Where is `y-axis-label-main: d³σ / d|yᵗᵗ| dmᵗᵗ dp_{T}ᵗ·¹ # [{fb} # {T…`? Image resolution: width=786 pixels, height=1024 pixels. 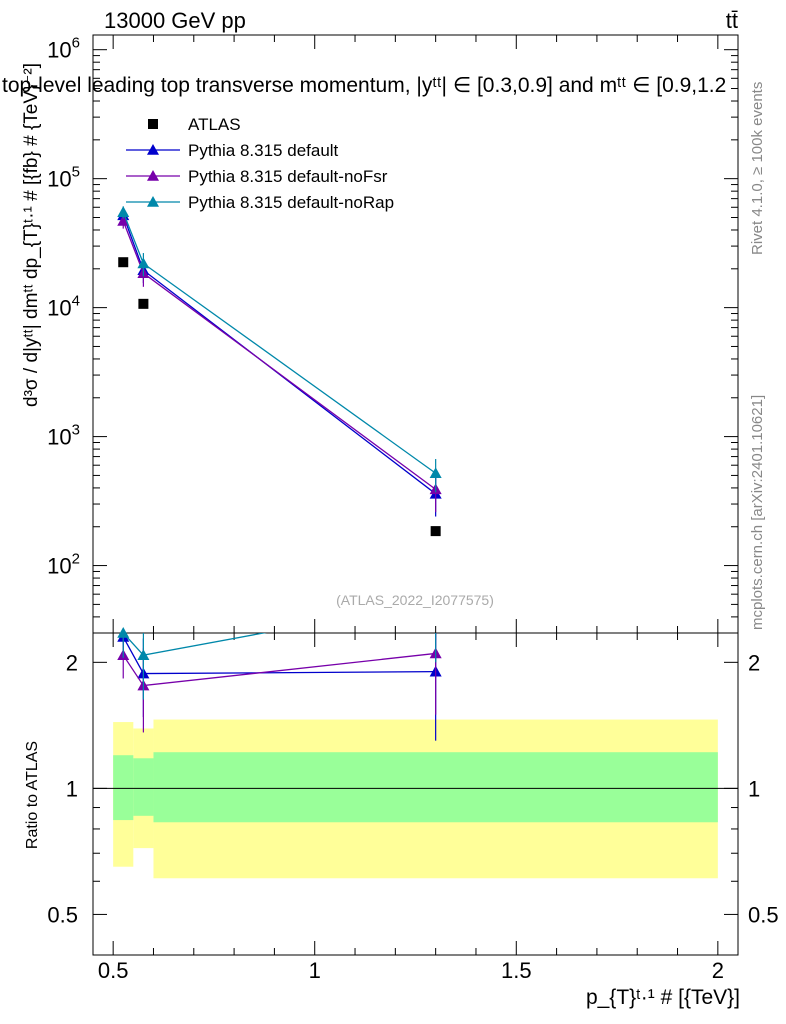
y-axis-label-main: d³σ / d|yᵗᵗ| dmᵗᵗ dp_{T}ᵗ·¹ # [{fb} # {T… is located at coordinates (31, 235).